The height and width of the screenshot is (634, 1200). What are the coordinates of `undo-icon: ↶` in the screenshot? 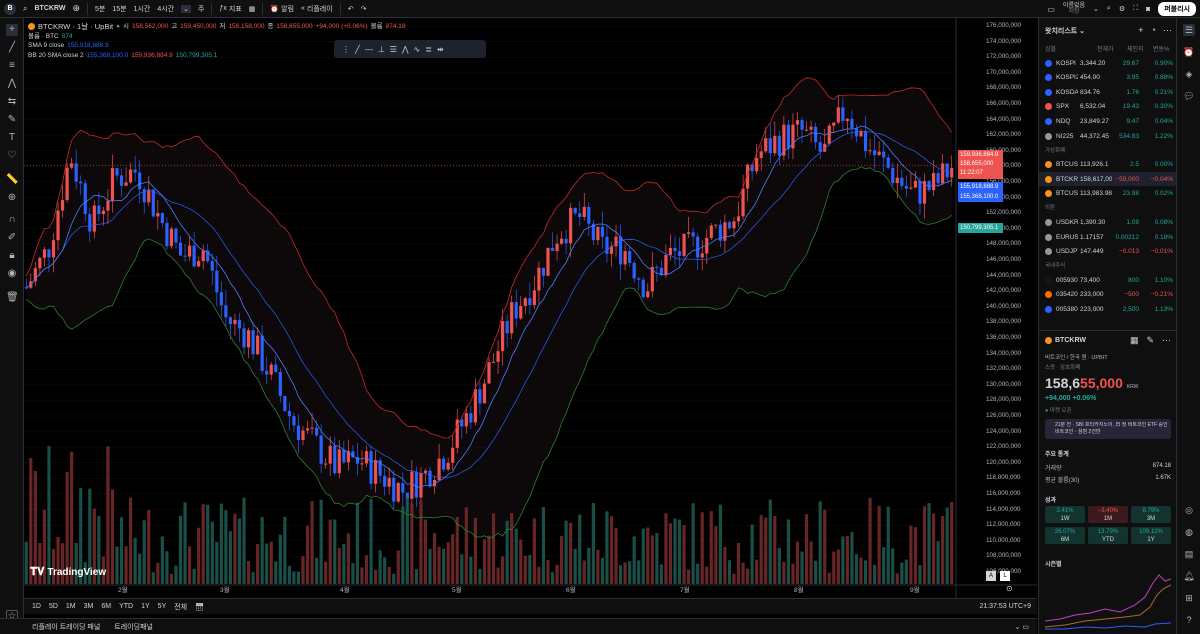 It's located at (350, 9).